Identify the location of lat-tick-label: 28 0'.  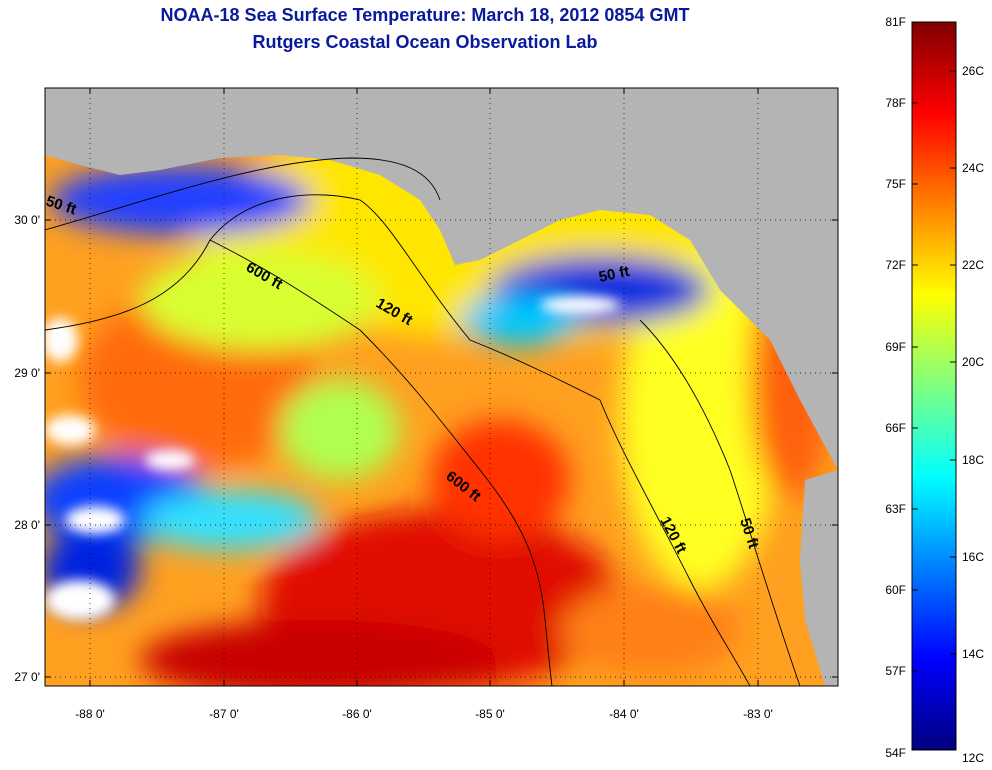
(27, 525).